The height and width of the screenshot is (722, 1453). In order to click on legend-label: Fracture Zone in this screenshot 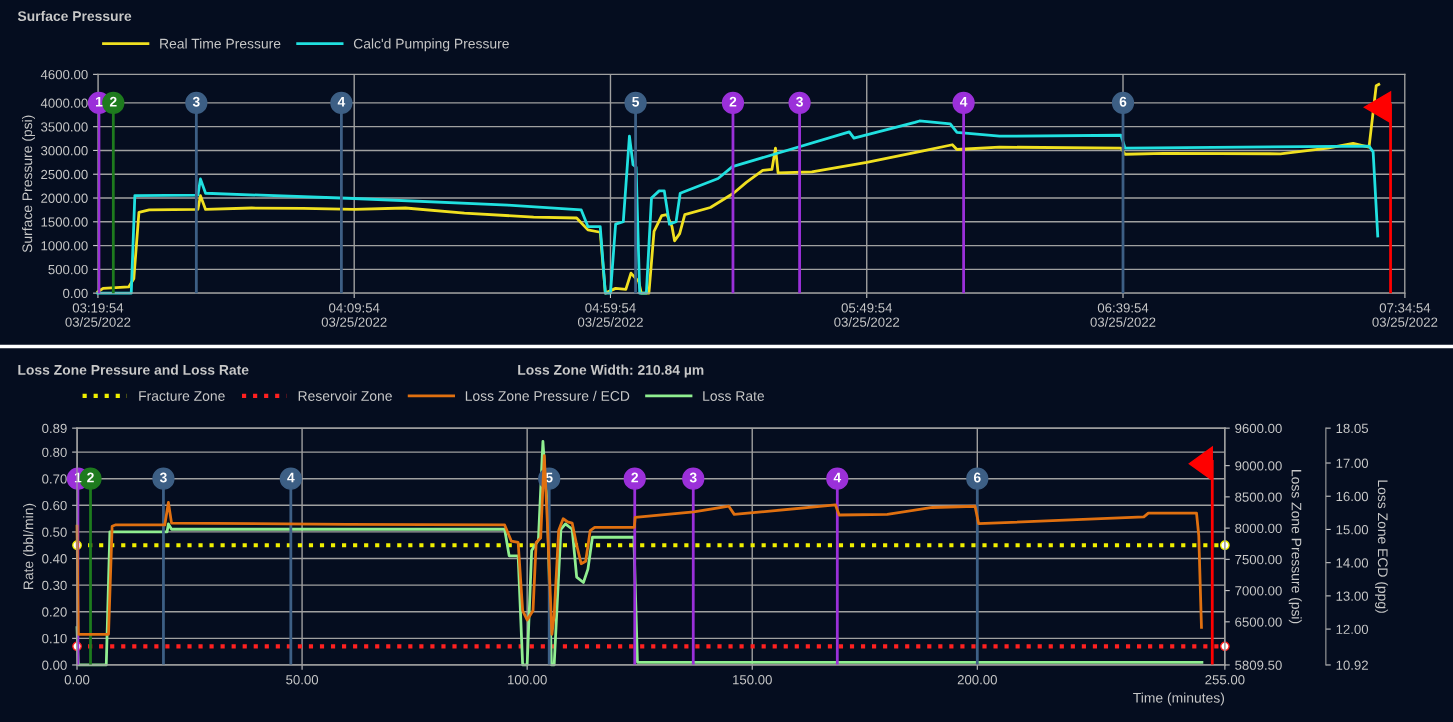, I will do `click(182, 396)`.